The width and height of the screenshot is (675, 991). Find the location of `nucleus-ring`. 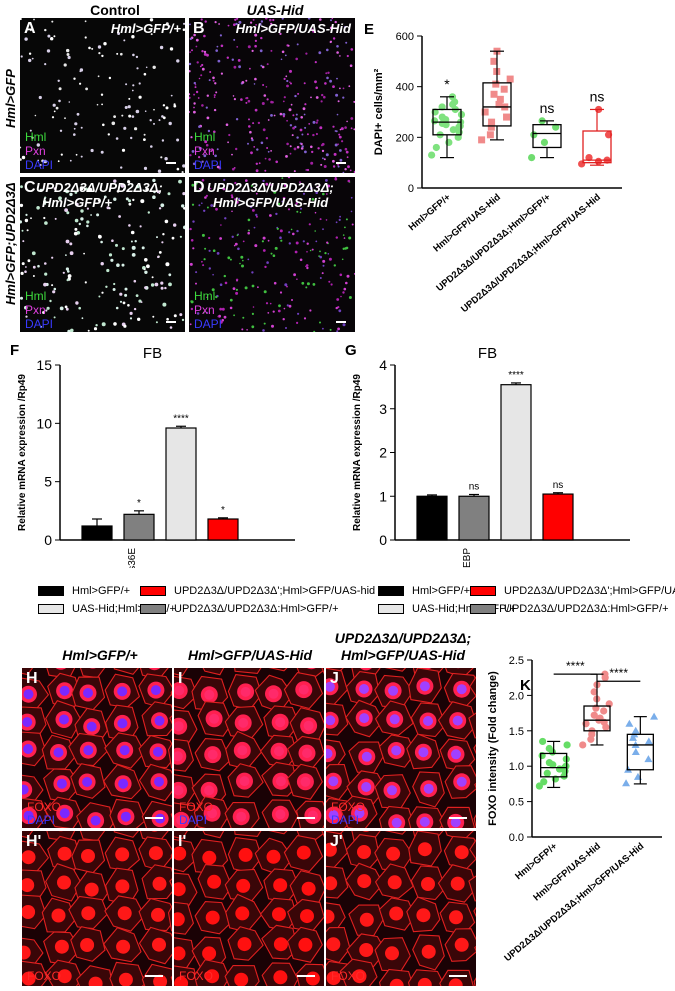

nucleus-ring is located at coordinates (61, 669).